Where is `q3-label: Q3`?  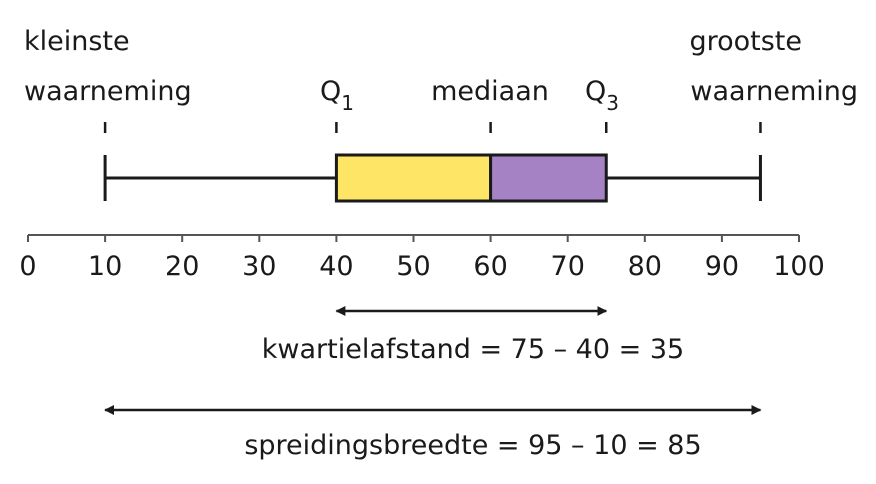 q3-label: Q3 is located at coordinates (602, 95).